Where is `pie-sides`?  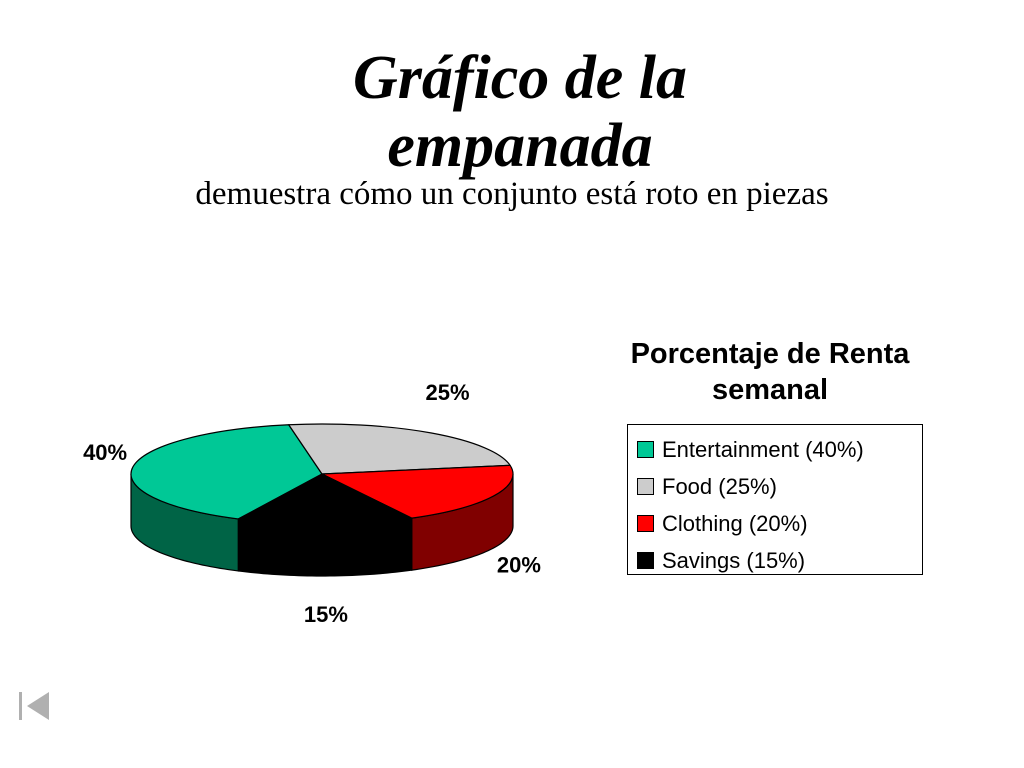
pie-sides is located at coordinates (322, 525).